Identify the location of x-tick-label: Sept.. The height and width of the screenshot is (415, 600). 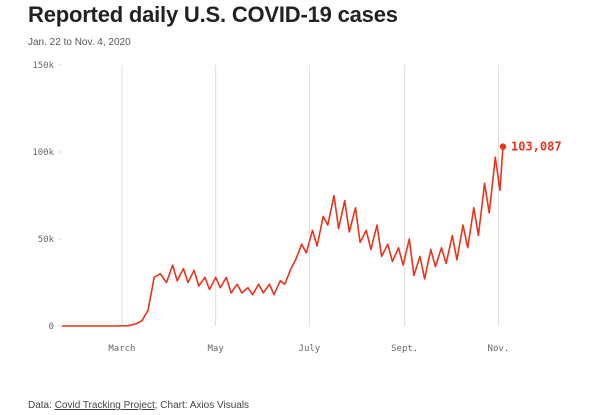
(404, 349).